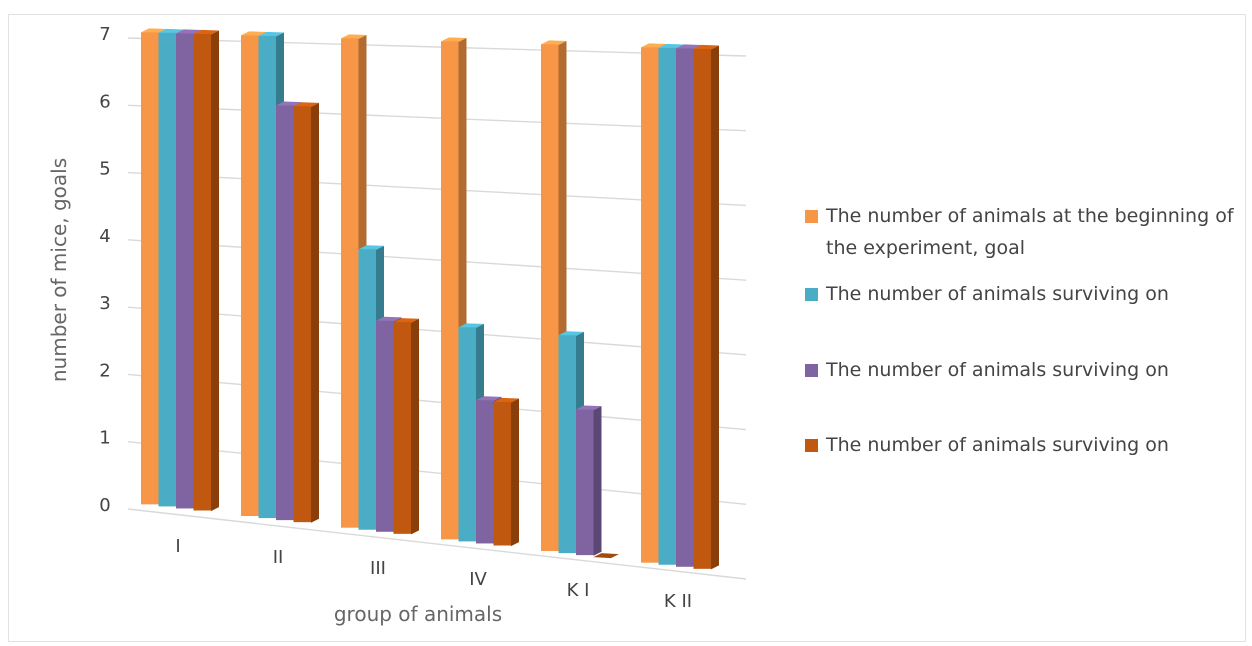 The image size is (1252, 646). I want to click on y-tick-label: 4, so click(104, 236).